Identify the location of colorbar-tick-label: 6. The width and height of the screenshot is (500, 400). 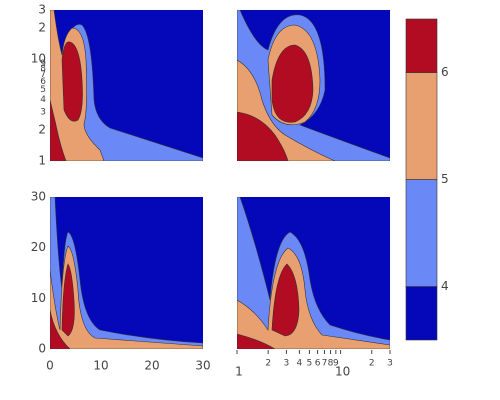
(445, 72).